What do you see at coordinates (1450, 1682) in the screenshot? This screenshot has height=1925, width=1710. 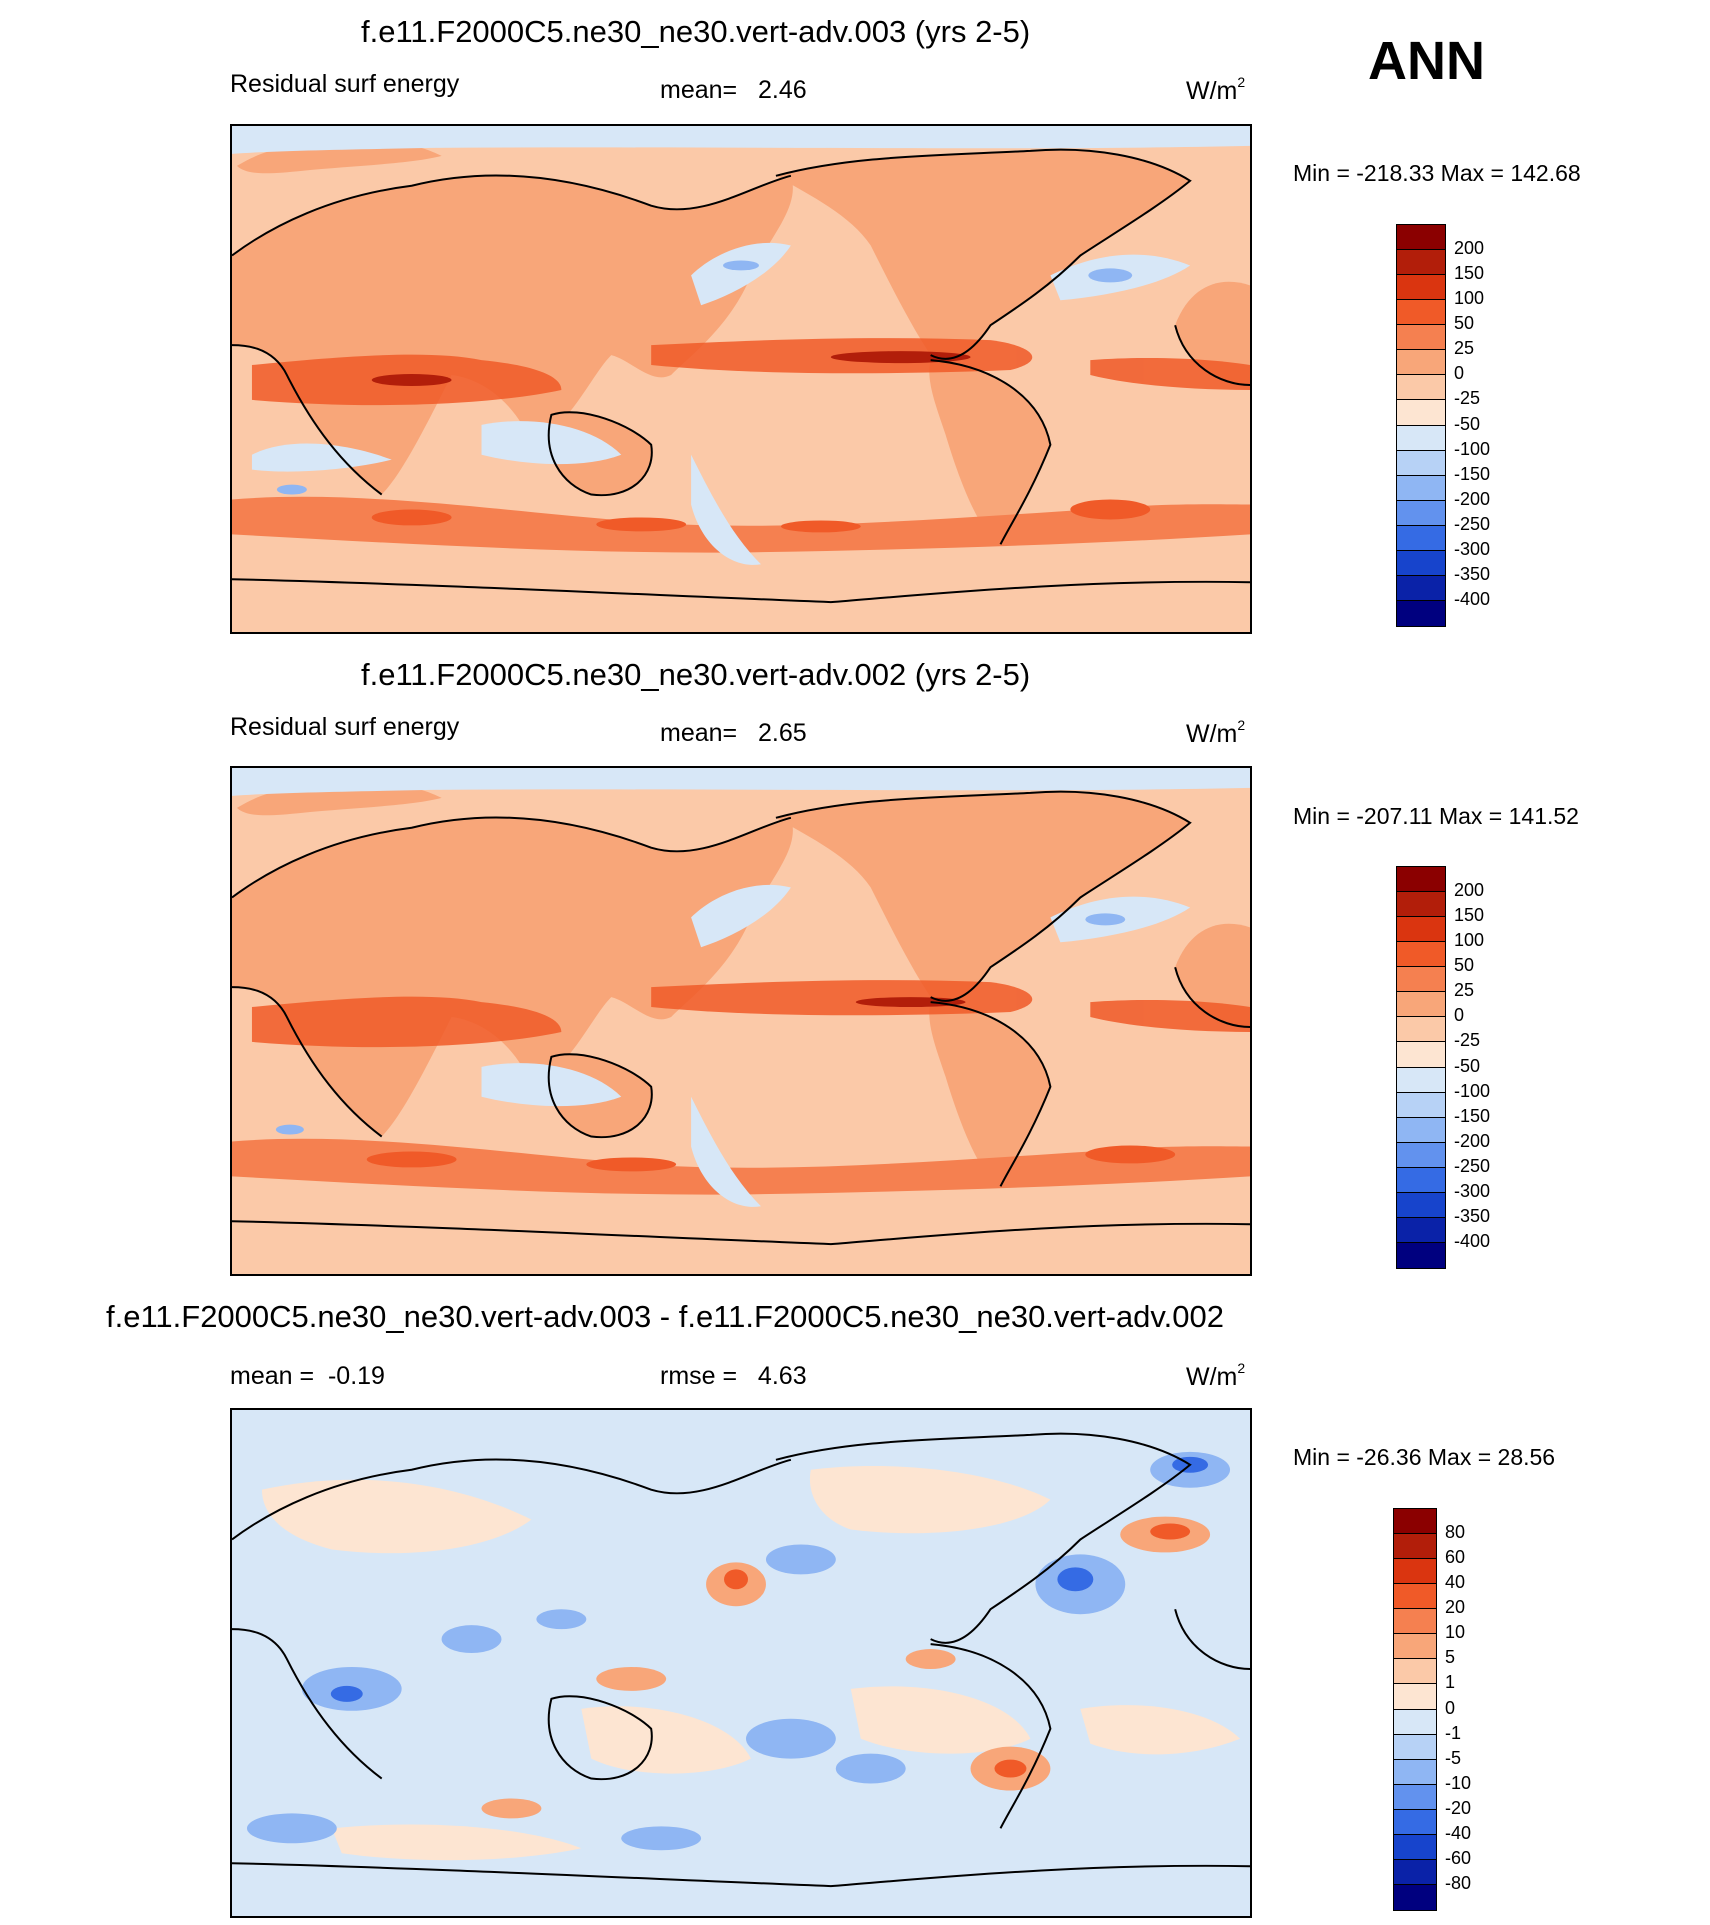 I see `colorbar-label: 1` at bounding box center [1450, 1682].